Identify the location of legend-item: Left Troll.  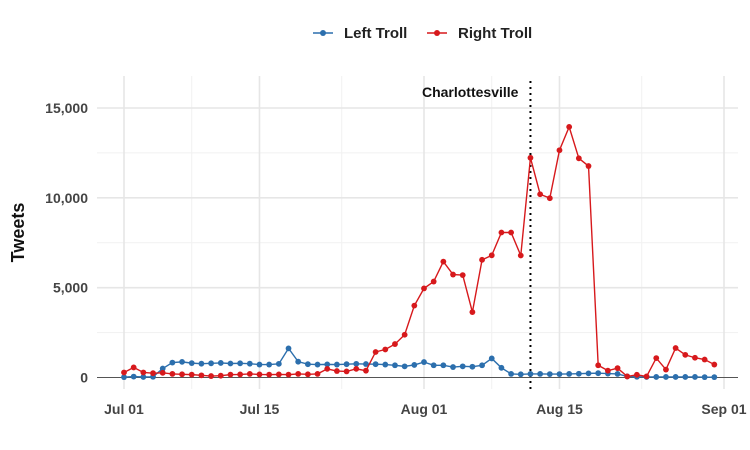
(360, 33).